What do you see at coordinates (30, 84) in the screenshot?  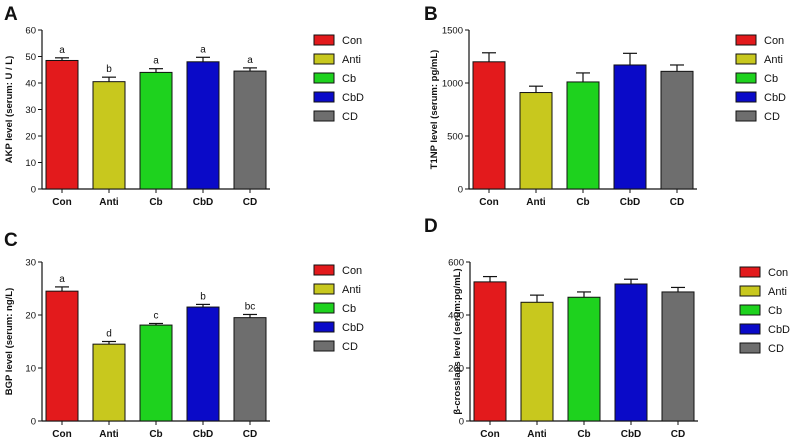 I see `y-tick-label: 40` at bounding box center [30, 84].